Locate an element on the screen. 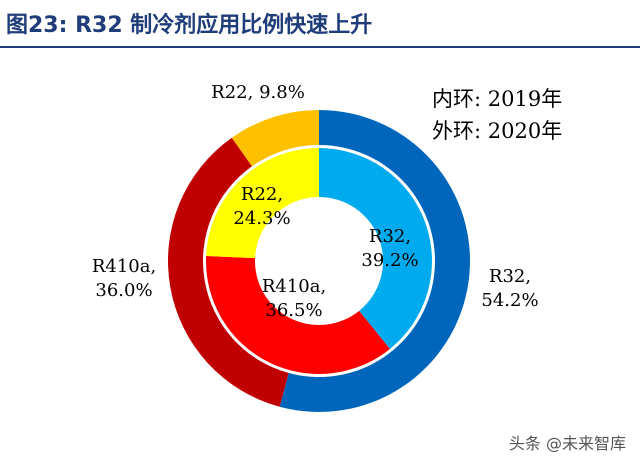  title-divider is located at coordinates (320, 47).